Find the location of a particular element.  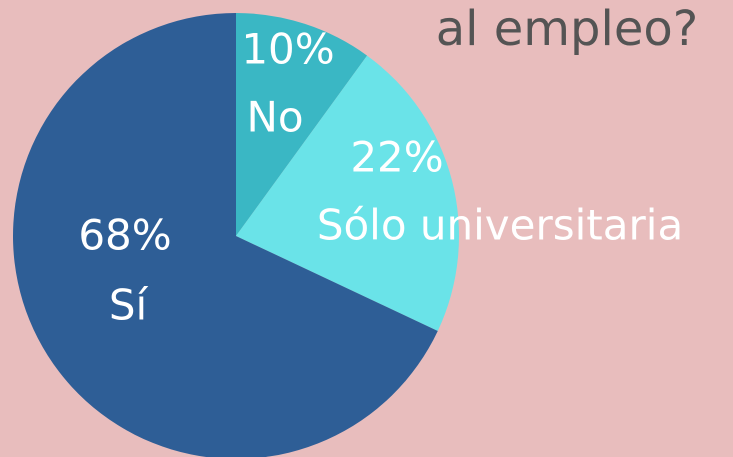

pie-slice is located at coordinates (302, 124).